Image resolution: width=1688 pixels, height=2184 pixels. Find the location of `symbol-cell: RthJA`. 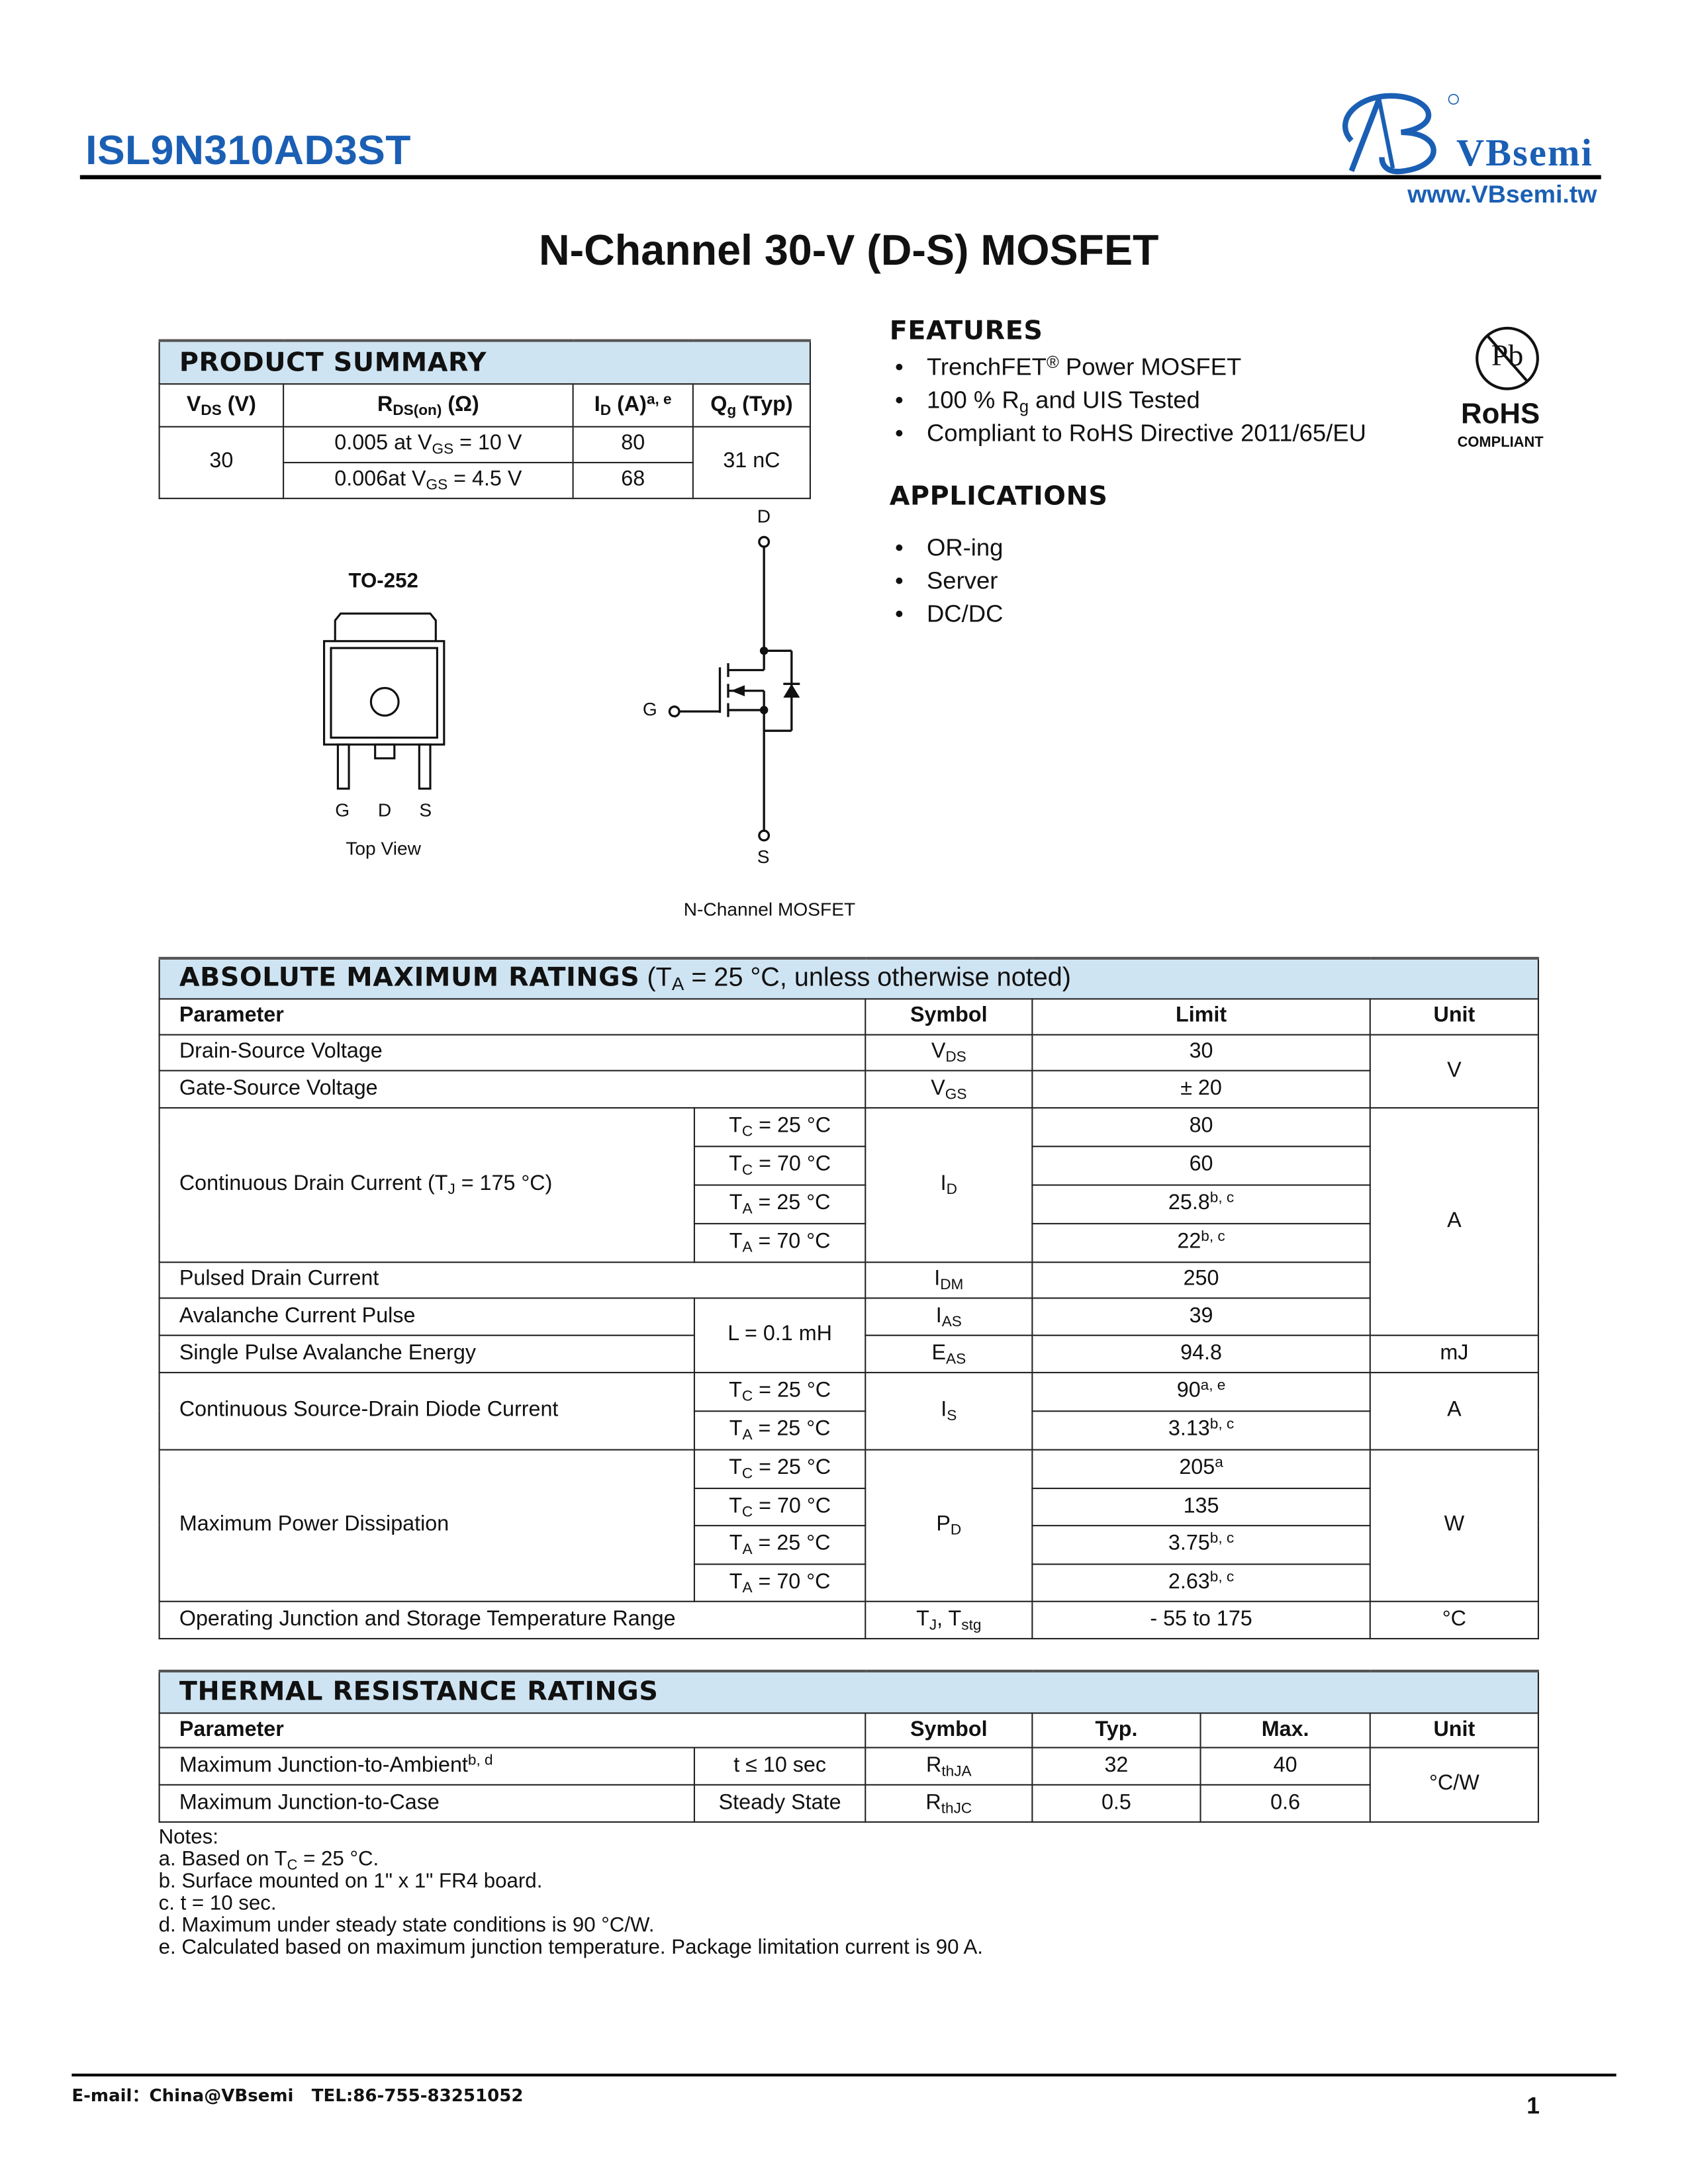

symbol-cell: RthJA is located at coordinates (949, 1766).